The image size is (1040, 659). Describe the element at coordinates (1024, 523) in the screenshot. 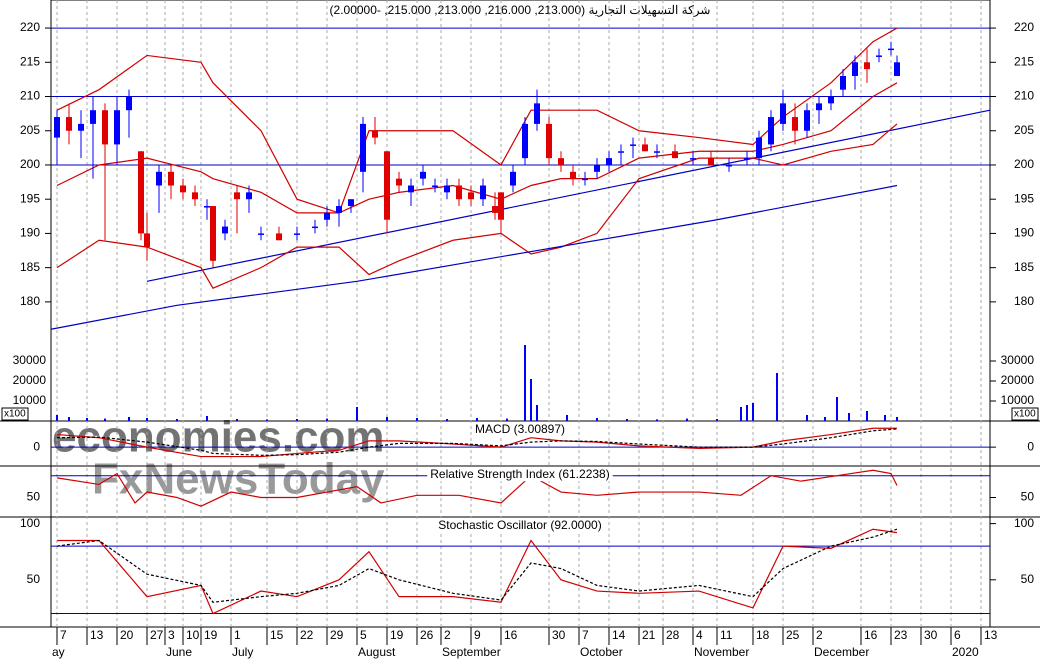

I see `y-tick-label: 100` at that location.